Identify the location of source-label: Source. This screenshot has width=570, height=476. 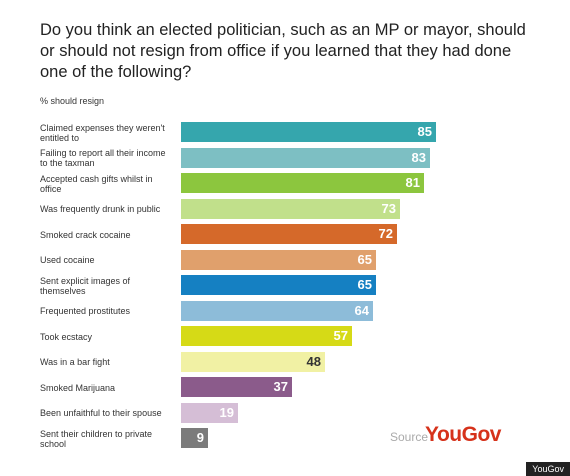
(409, 437).